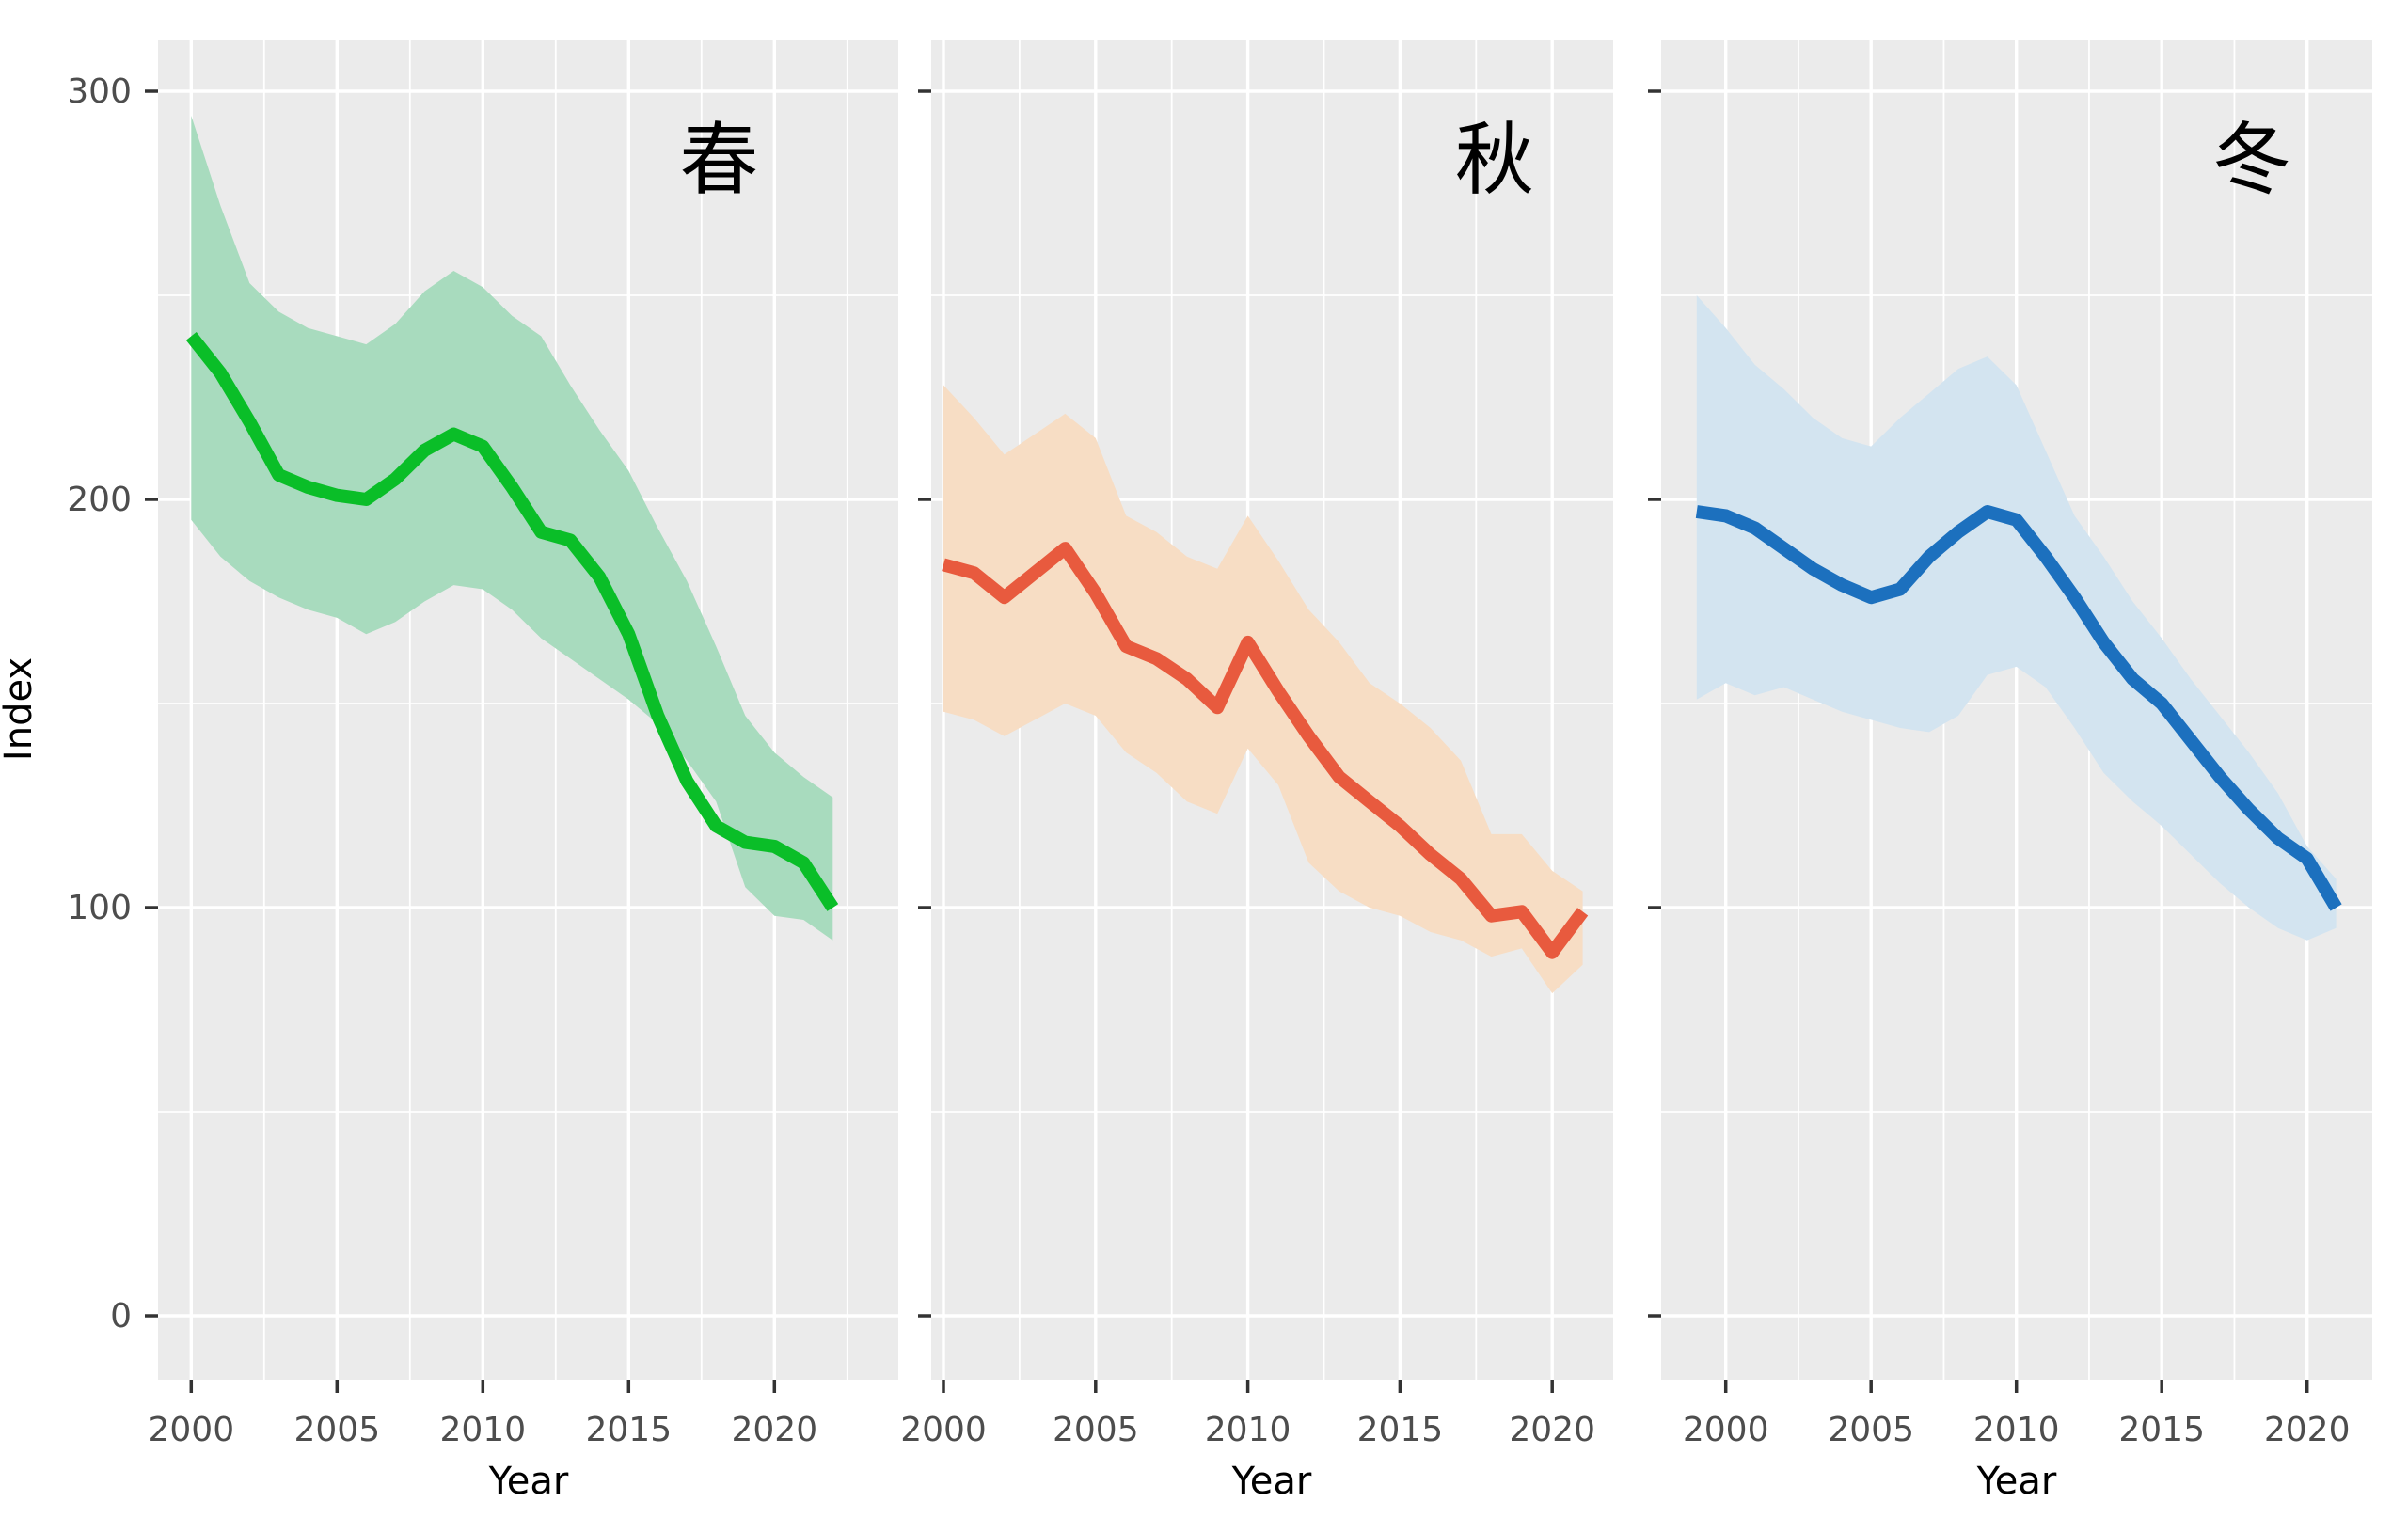 This screenshot has height=1518, width=2408. Describe the element at coordinates (20, 709) in the screenshot. I see `y-axis-title: Index` at that location.